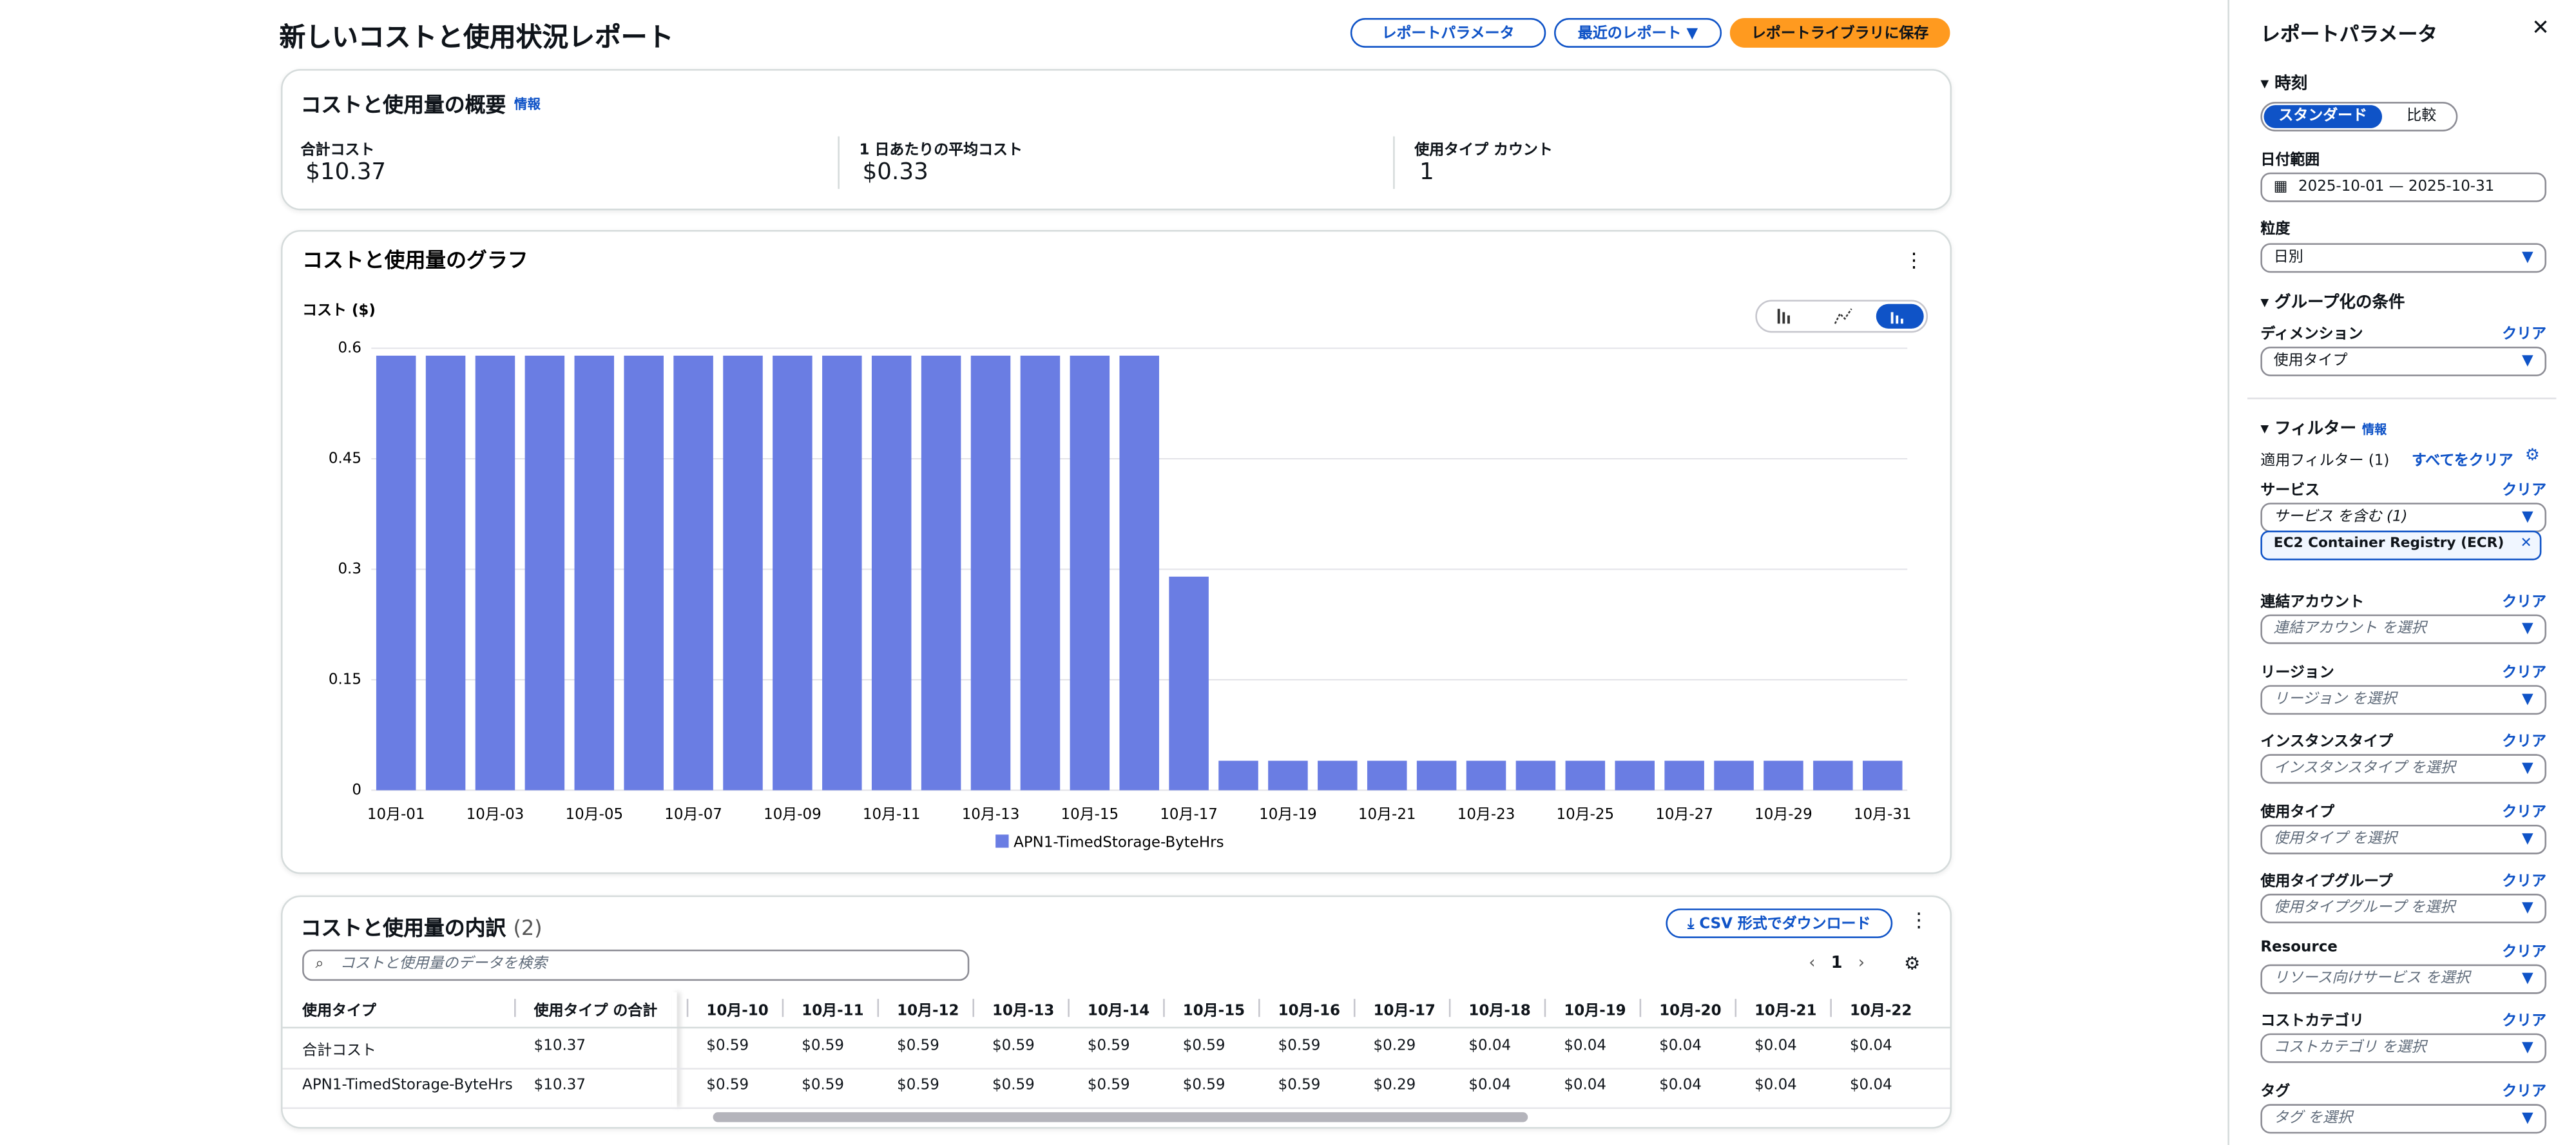 The width and height of the screenshot is (2576, 1145). Describe the element at coordinates (1843, 316) in the screenshot. I see `line-icon` at that location.